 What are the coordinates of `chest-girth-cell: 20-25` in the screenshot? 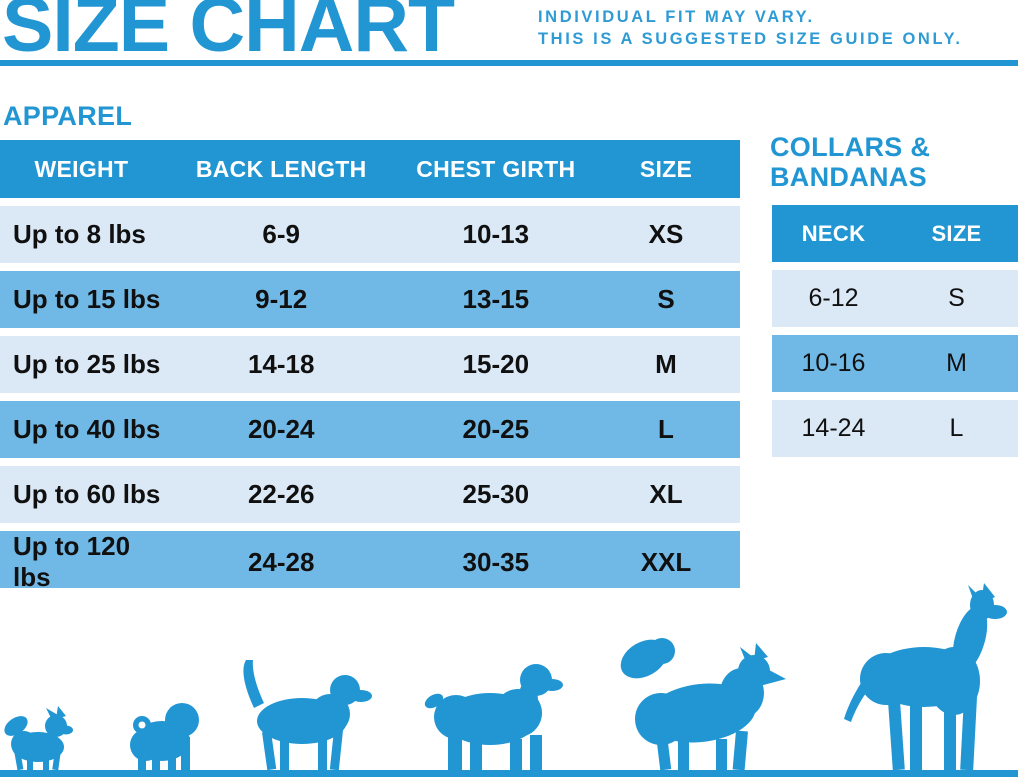 It's located at (496, 429).